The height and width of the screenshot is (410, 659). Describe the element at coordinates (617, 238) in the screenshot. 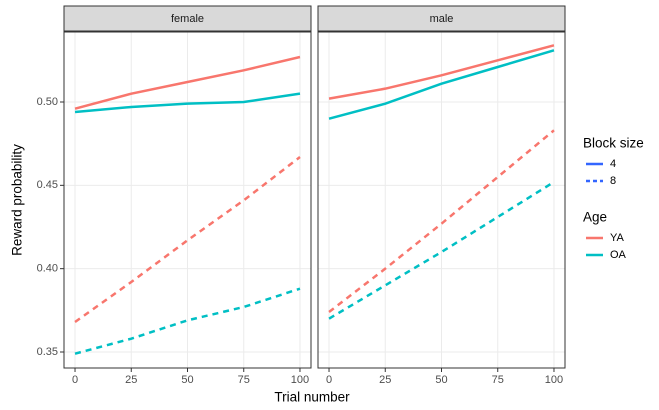

I see `legend-label: YA` at that location.